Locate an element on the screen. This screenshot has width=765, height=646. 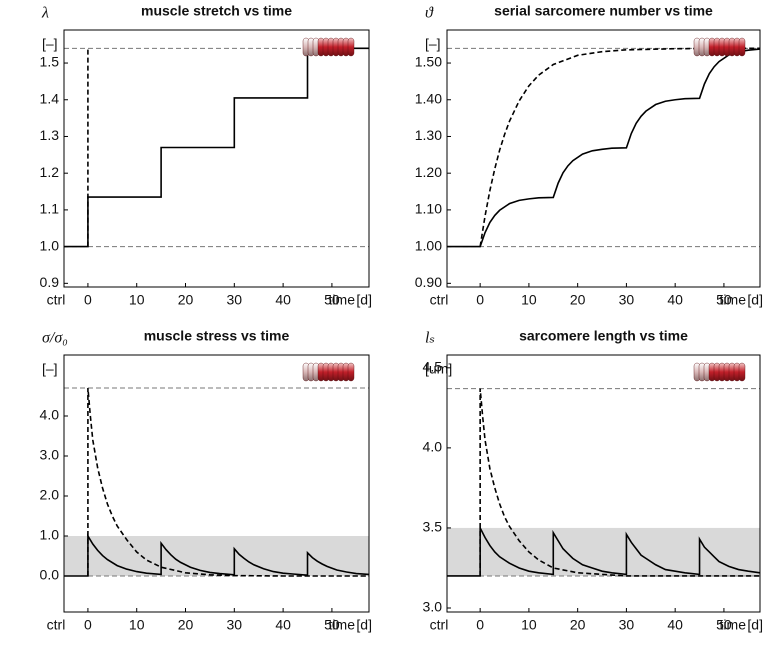
y-tick-label: 1.30 is located at coordinates (428, 135).